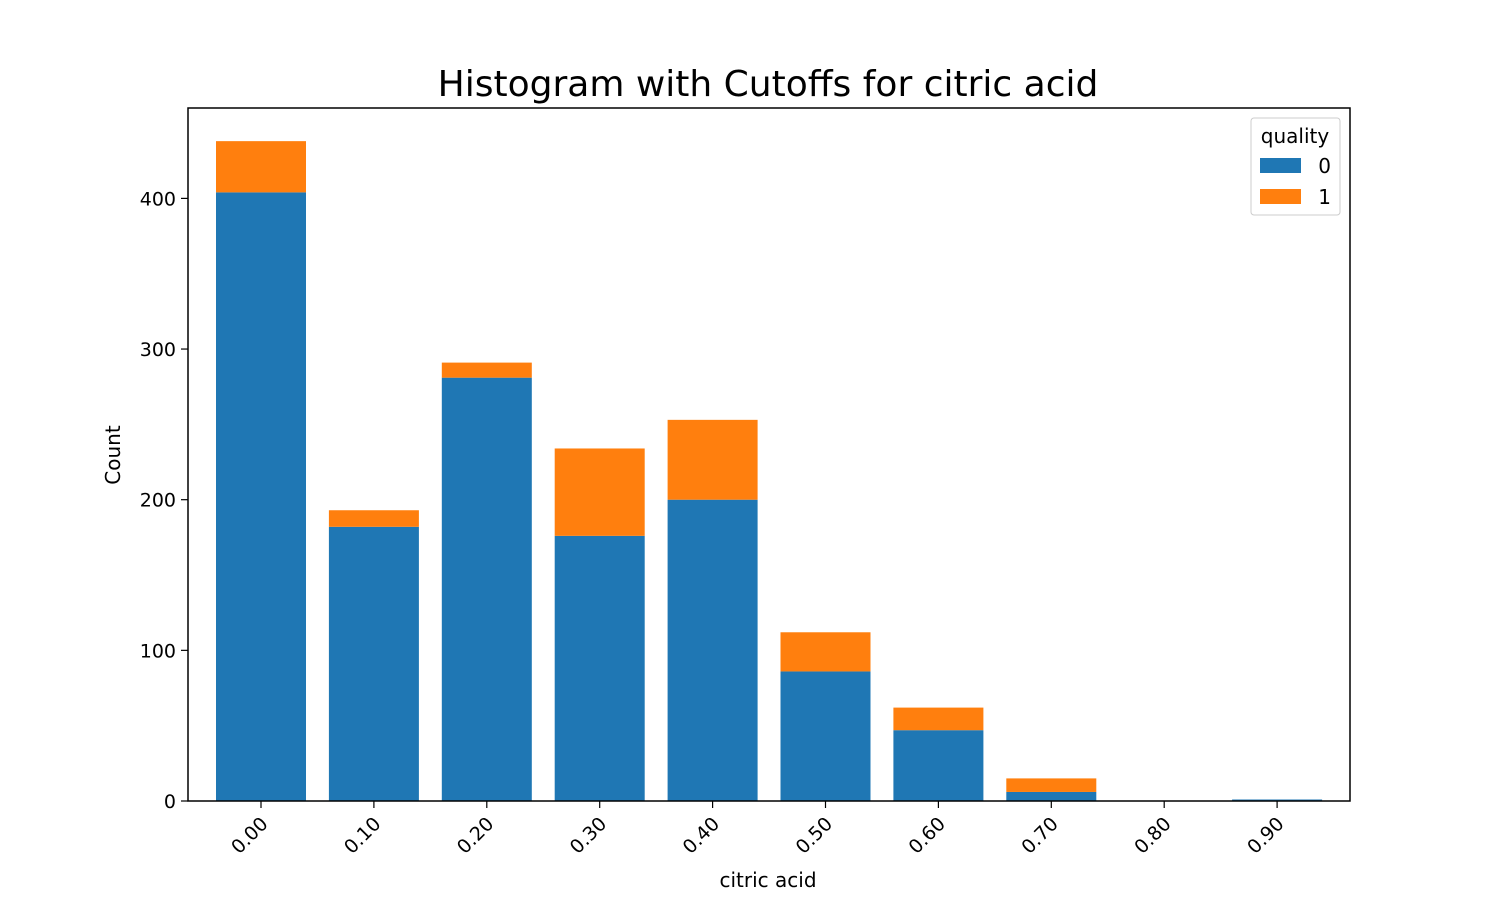 The width and height of the screenshot is (1500, 900). Describe the element at coordinates (158, 199) in the screenshot. I see `y-tick-label: 400` at that location.